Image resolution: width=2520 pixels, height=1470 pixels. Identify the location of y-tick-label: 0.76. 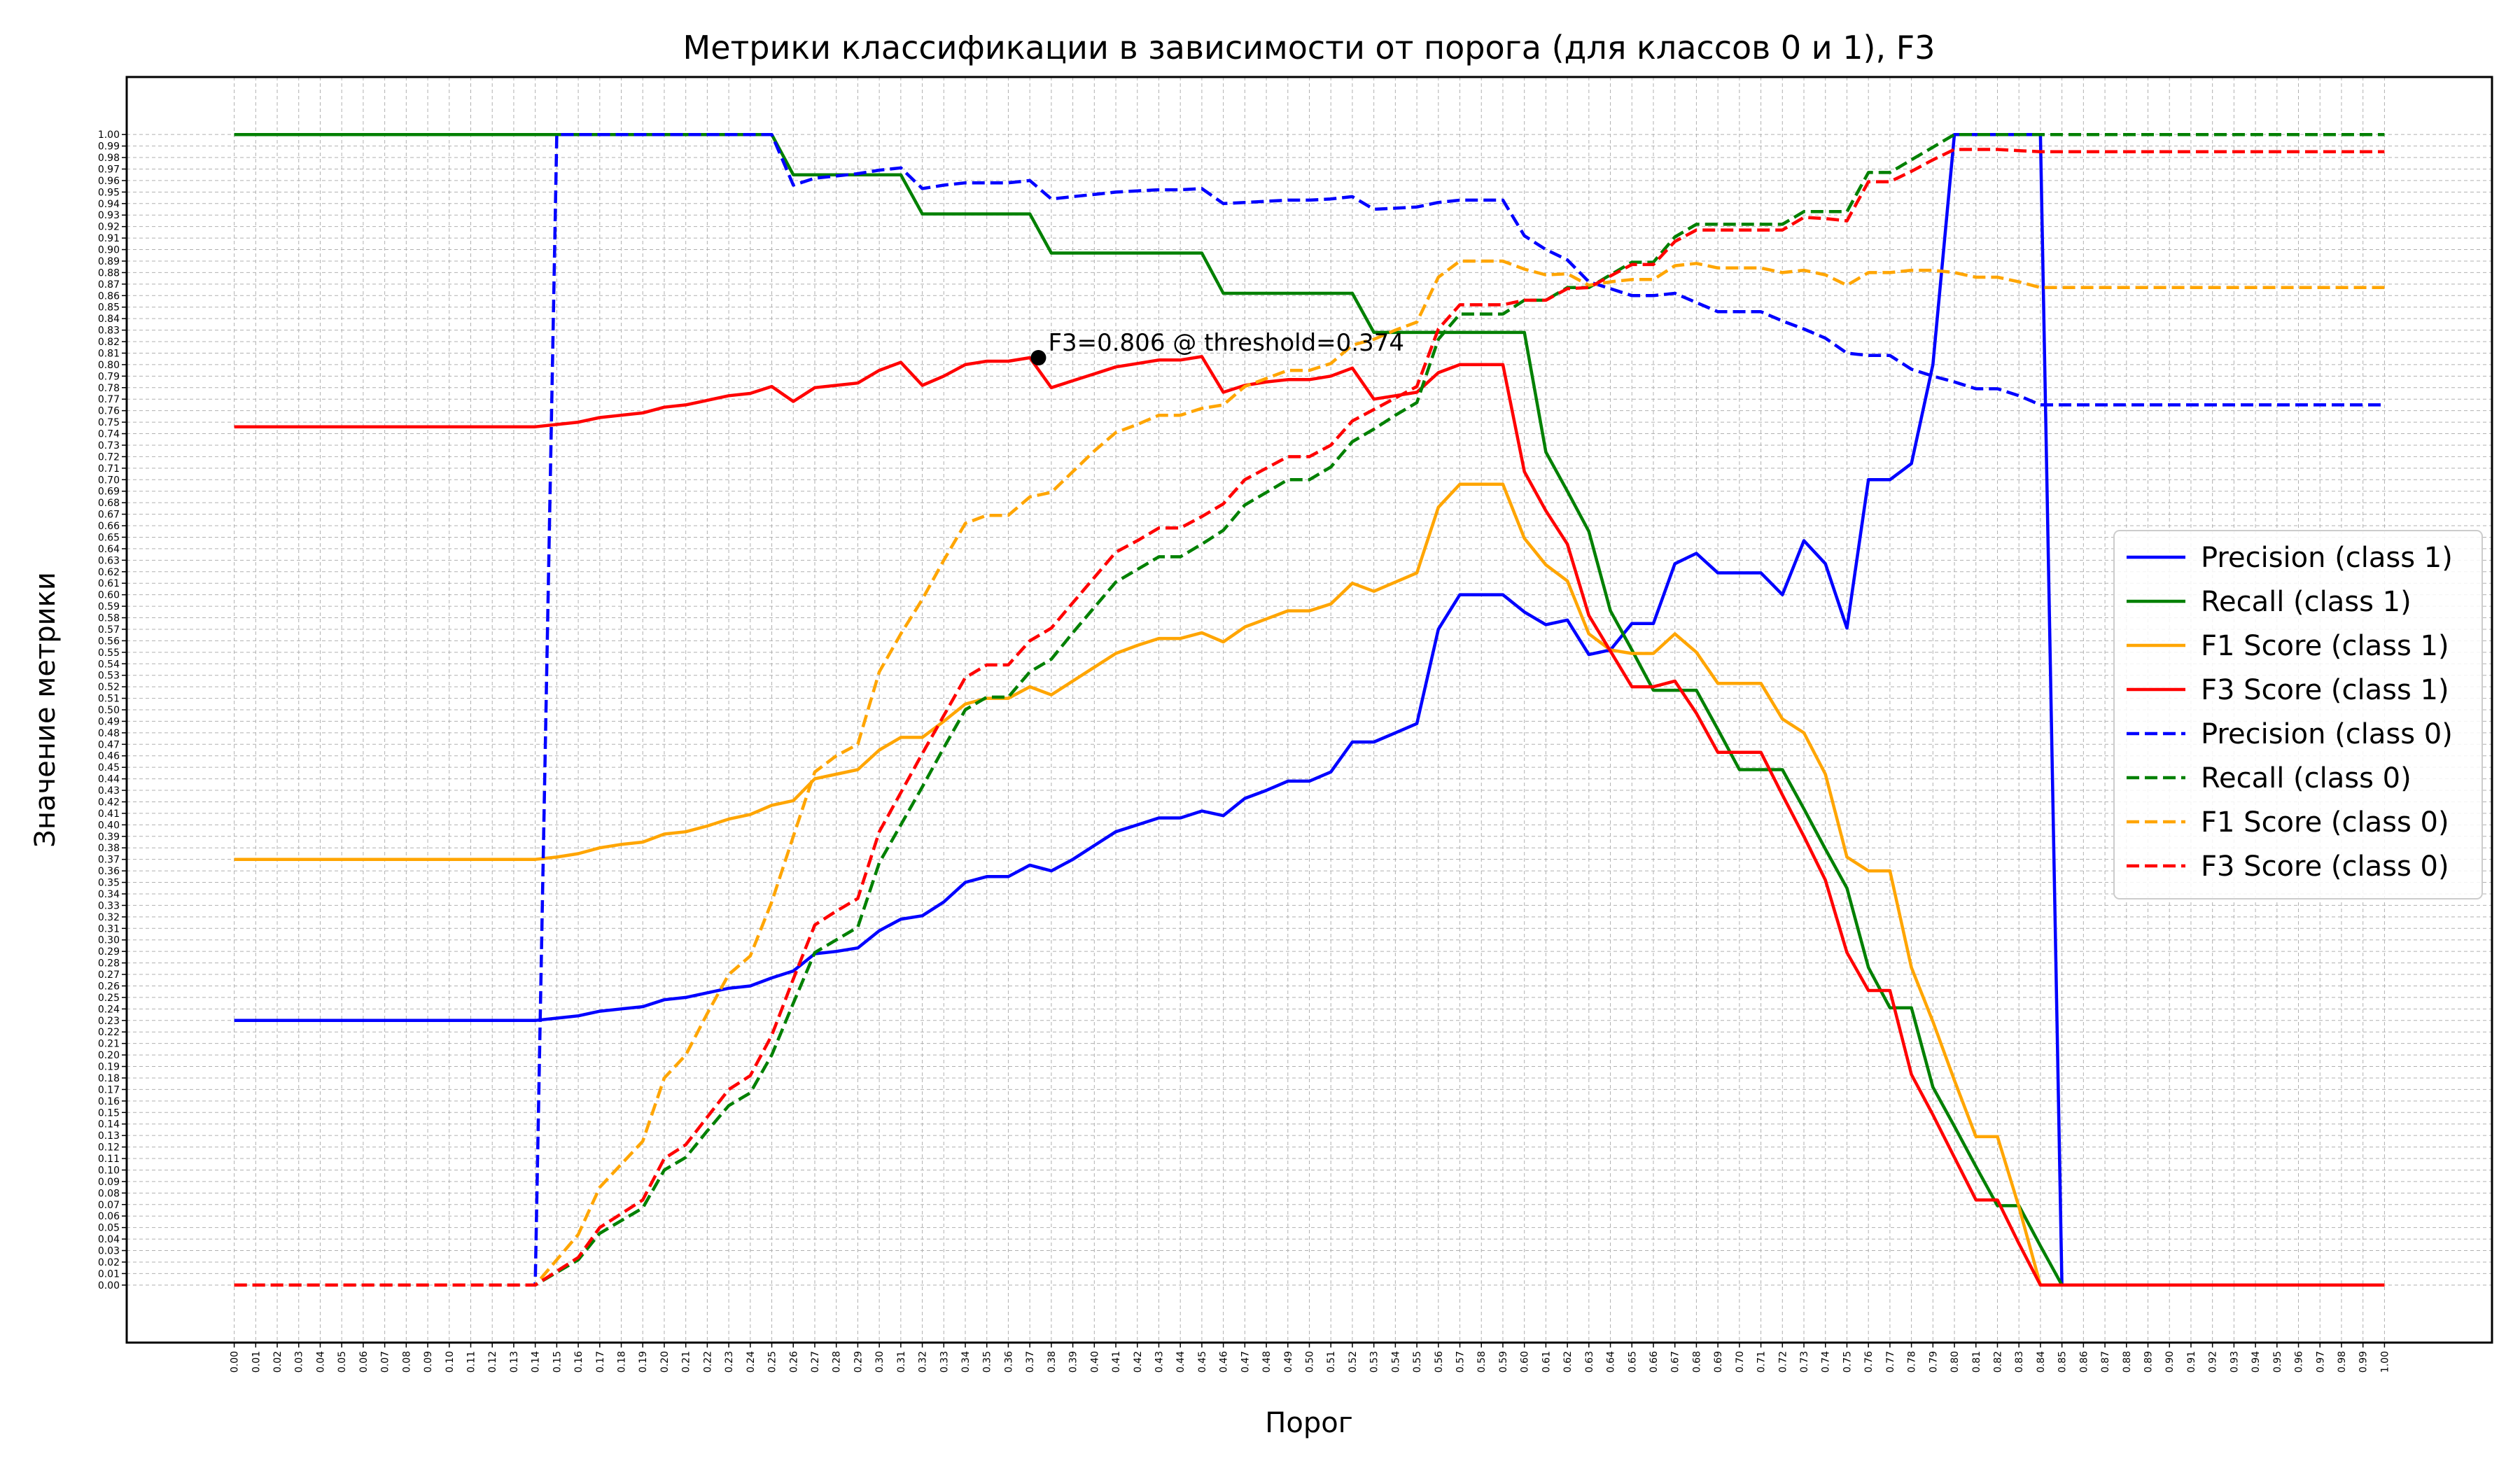
(109, 411).